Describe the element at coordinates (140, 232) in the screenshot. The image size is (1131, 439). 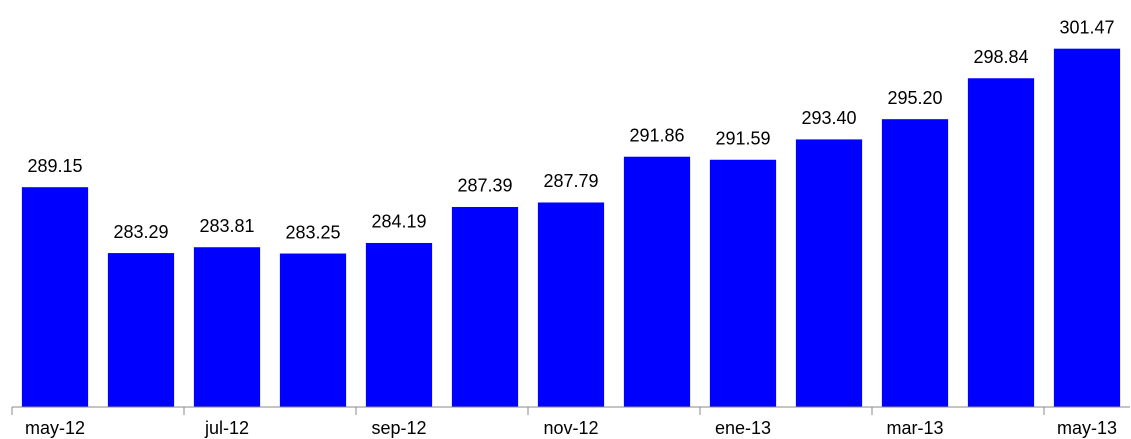
I see `value-label: 283.29` at that location.